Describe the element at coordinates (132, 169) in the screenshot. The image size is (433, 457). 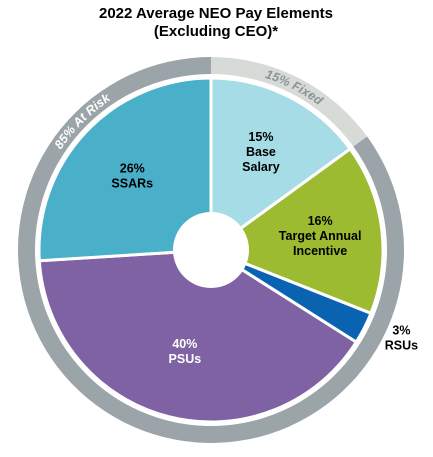
I see `slice-percent: 26%` at that location.